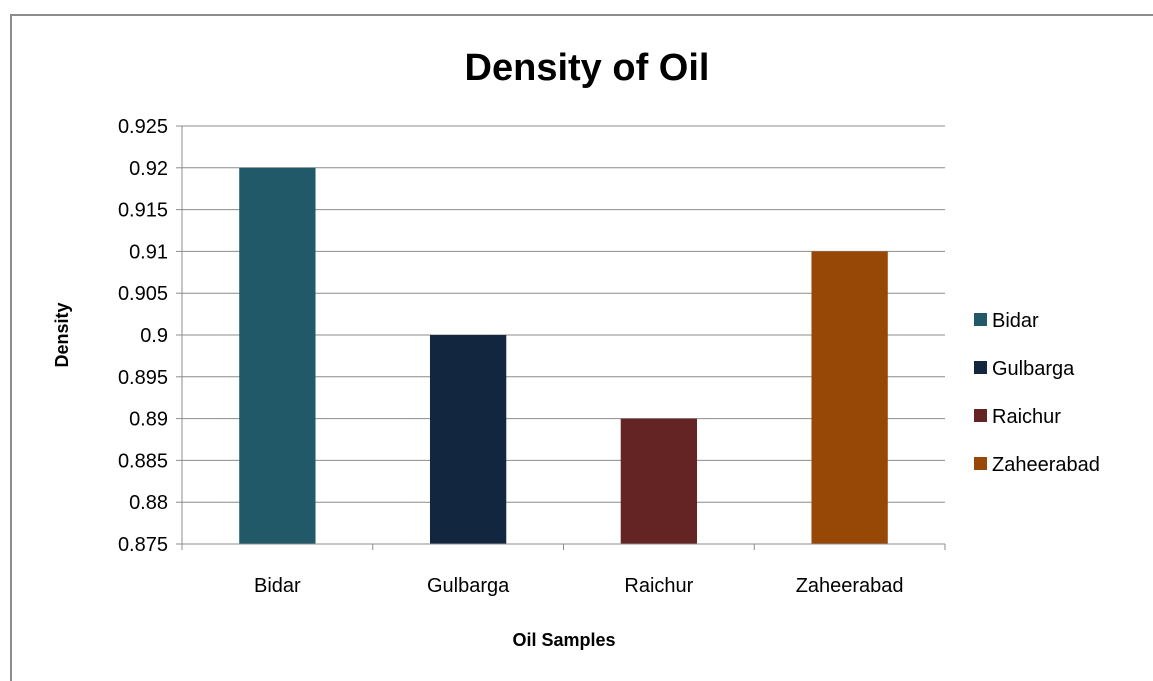  I want to click on y-tick-label: 0.92, so click(148, 169).